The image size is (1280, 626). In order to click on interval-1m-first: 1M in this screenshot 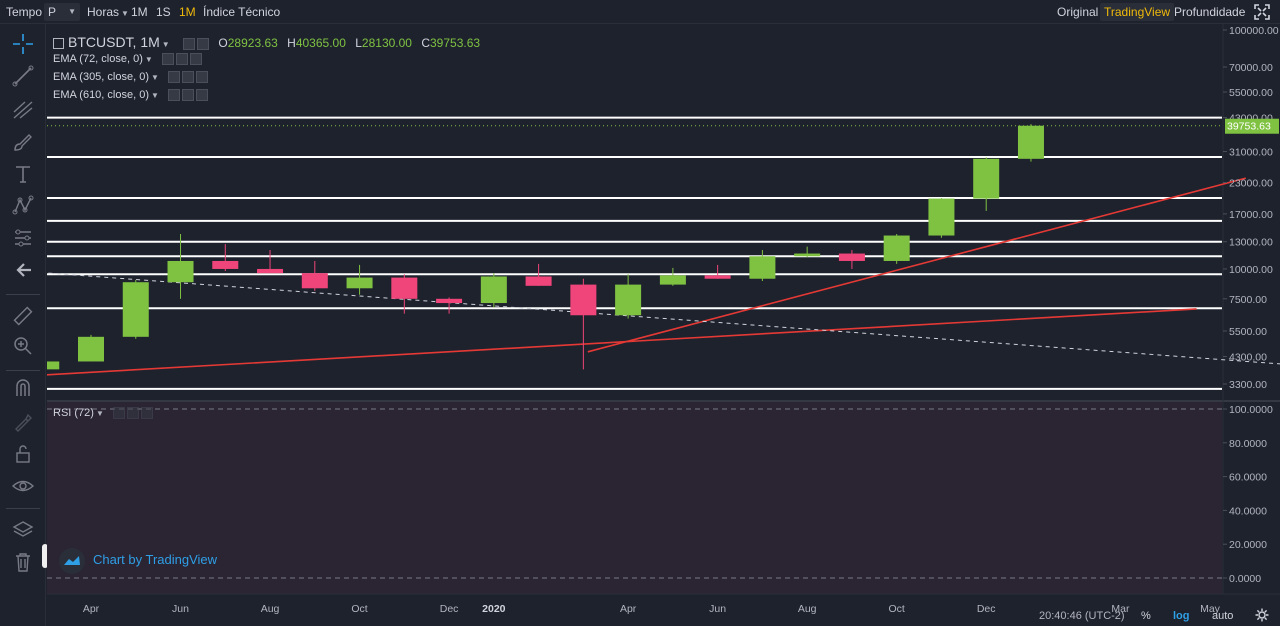, I will do `click(139, 12)`.